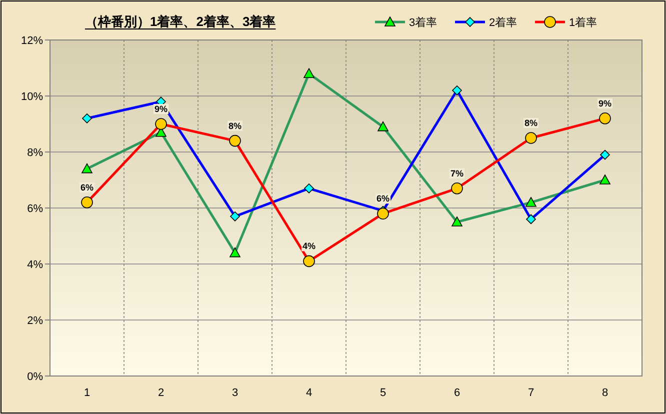 This screenshot has height=414, width=666. Describe the element at coordinates (309, 246) in the screenshot. I see `data-label: 4%` at that location.